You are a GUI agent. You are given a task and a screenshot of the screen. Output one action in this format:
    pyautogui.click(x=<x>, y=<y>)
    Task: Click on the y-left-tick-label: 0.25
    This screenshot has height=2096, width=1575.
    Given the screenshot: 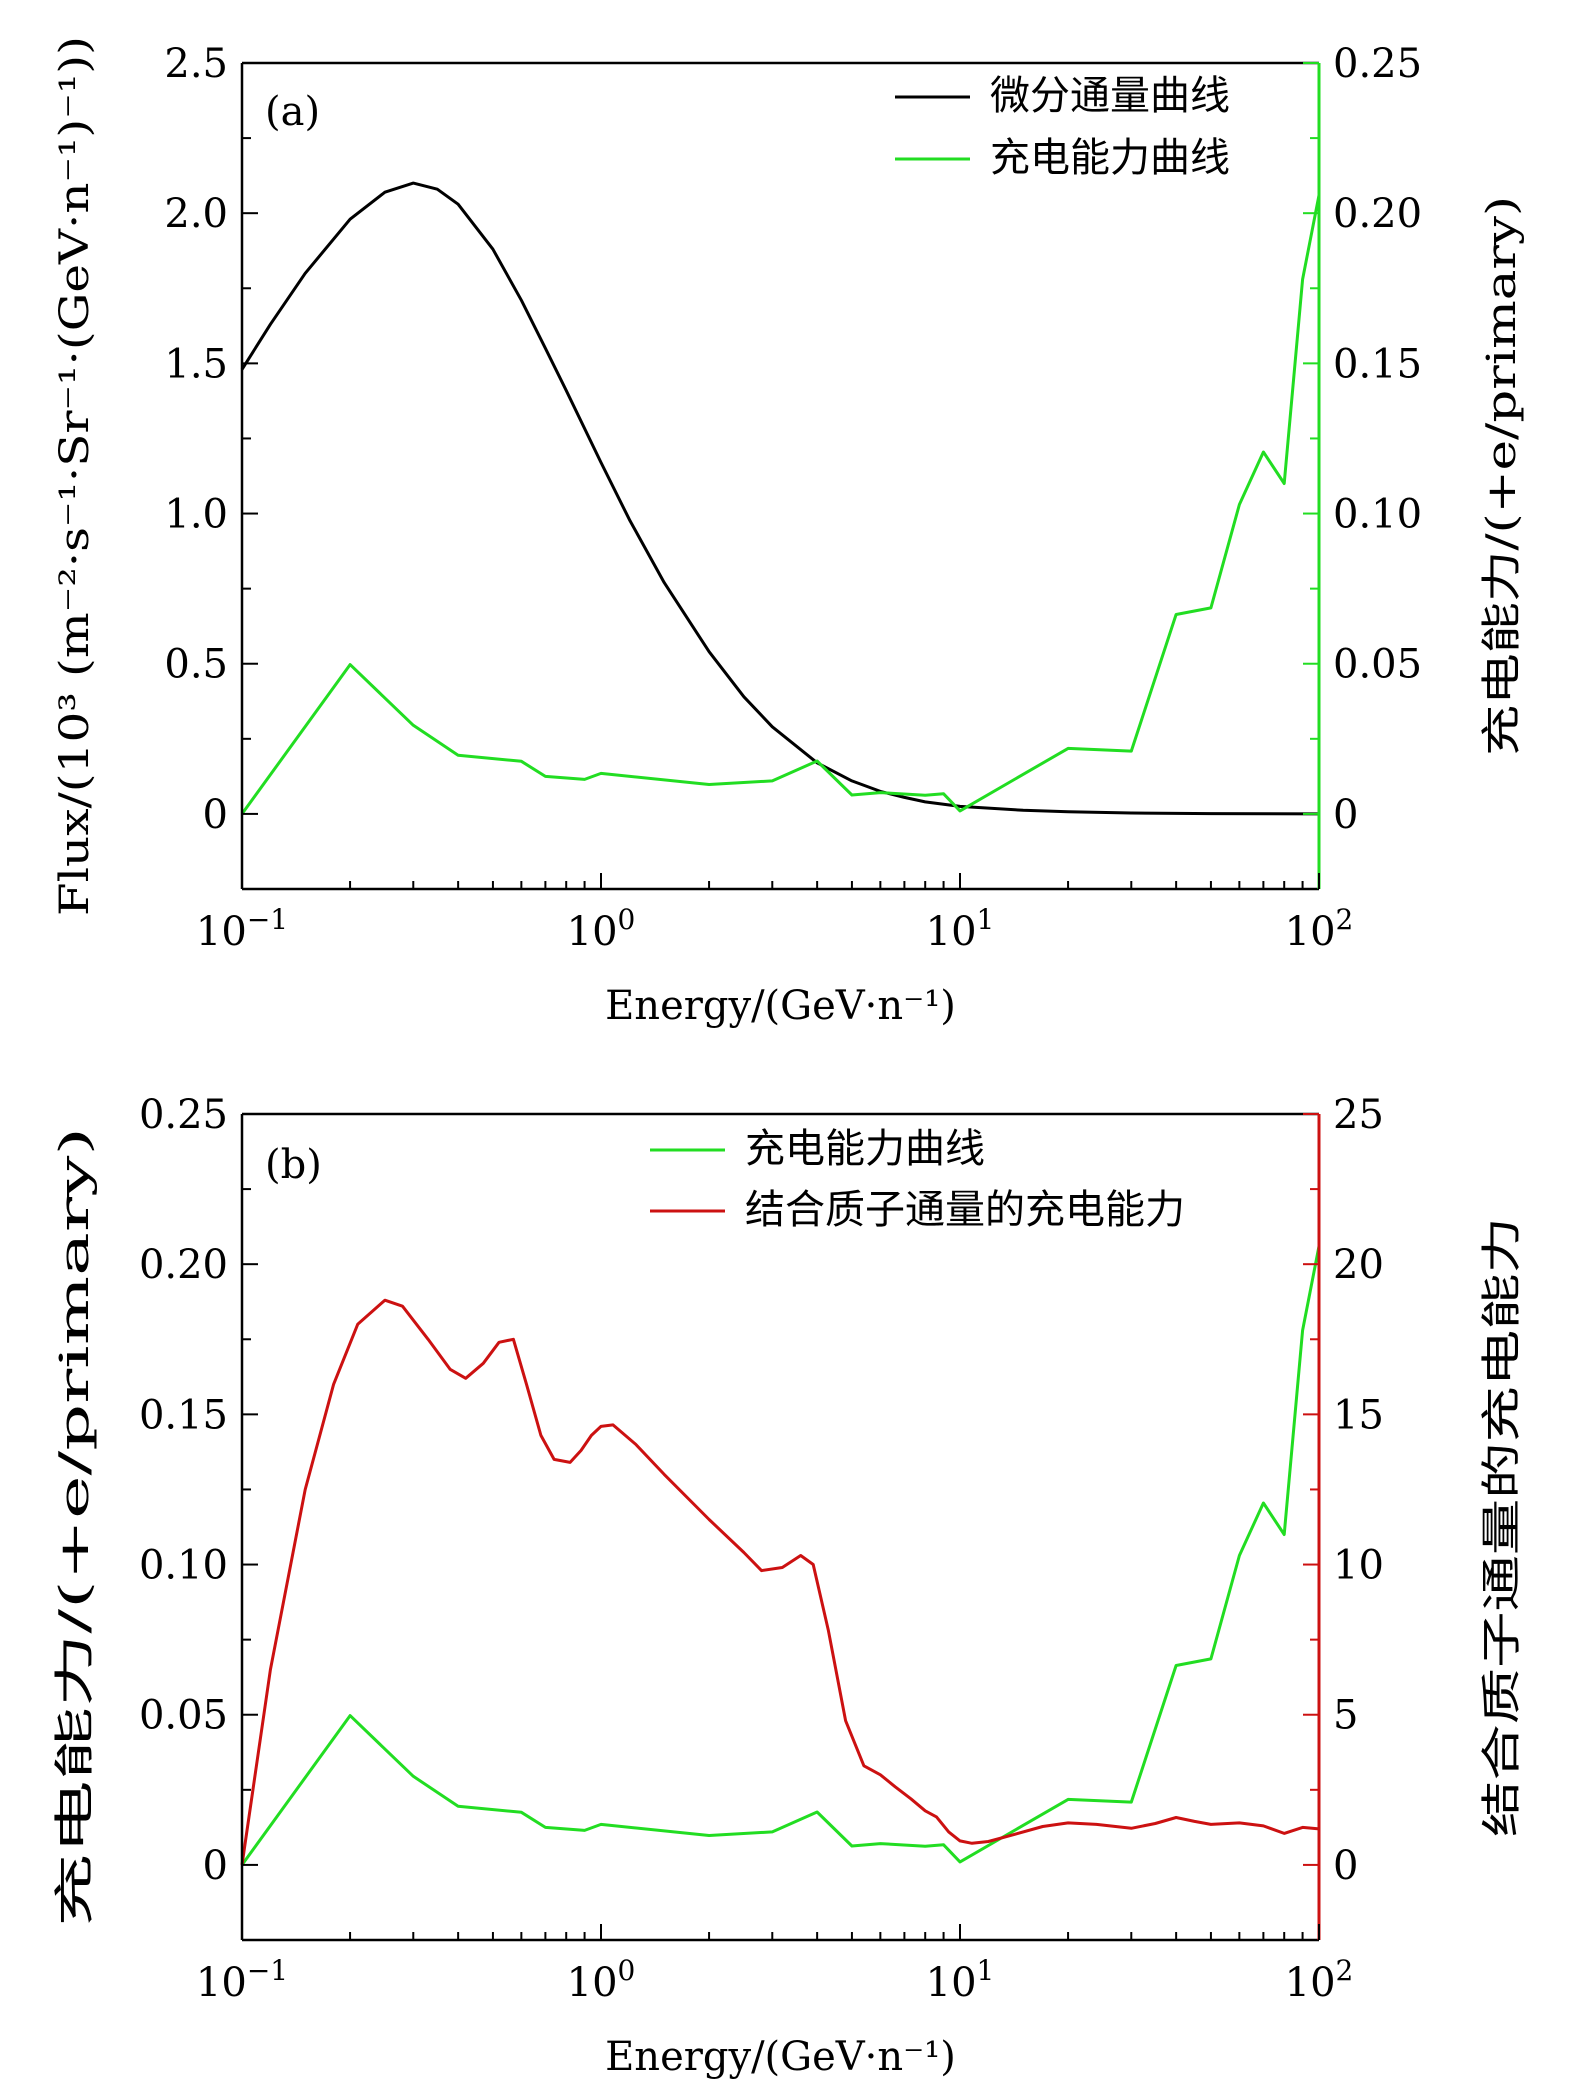 What is the action you would take?
    pyautogui.click(x=183, y=1115)
    